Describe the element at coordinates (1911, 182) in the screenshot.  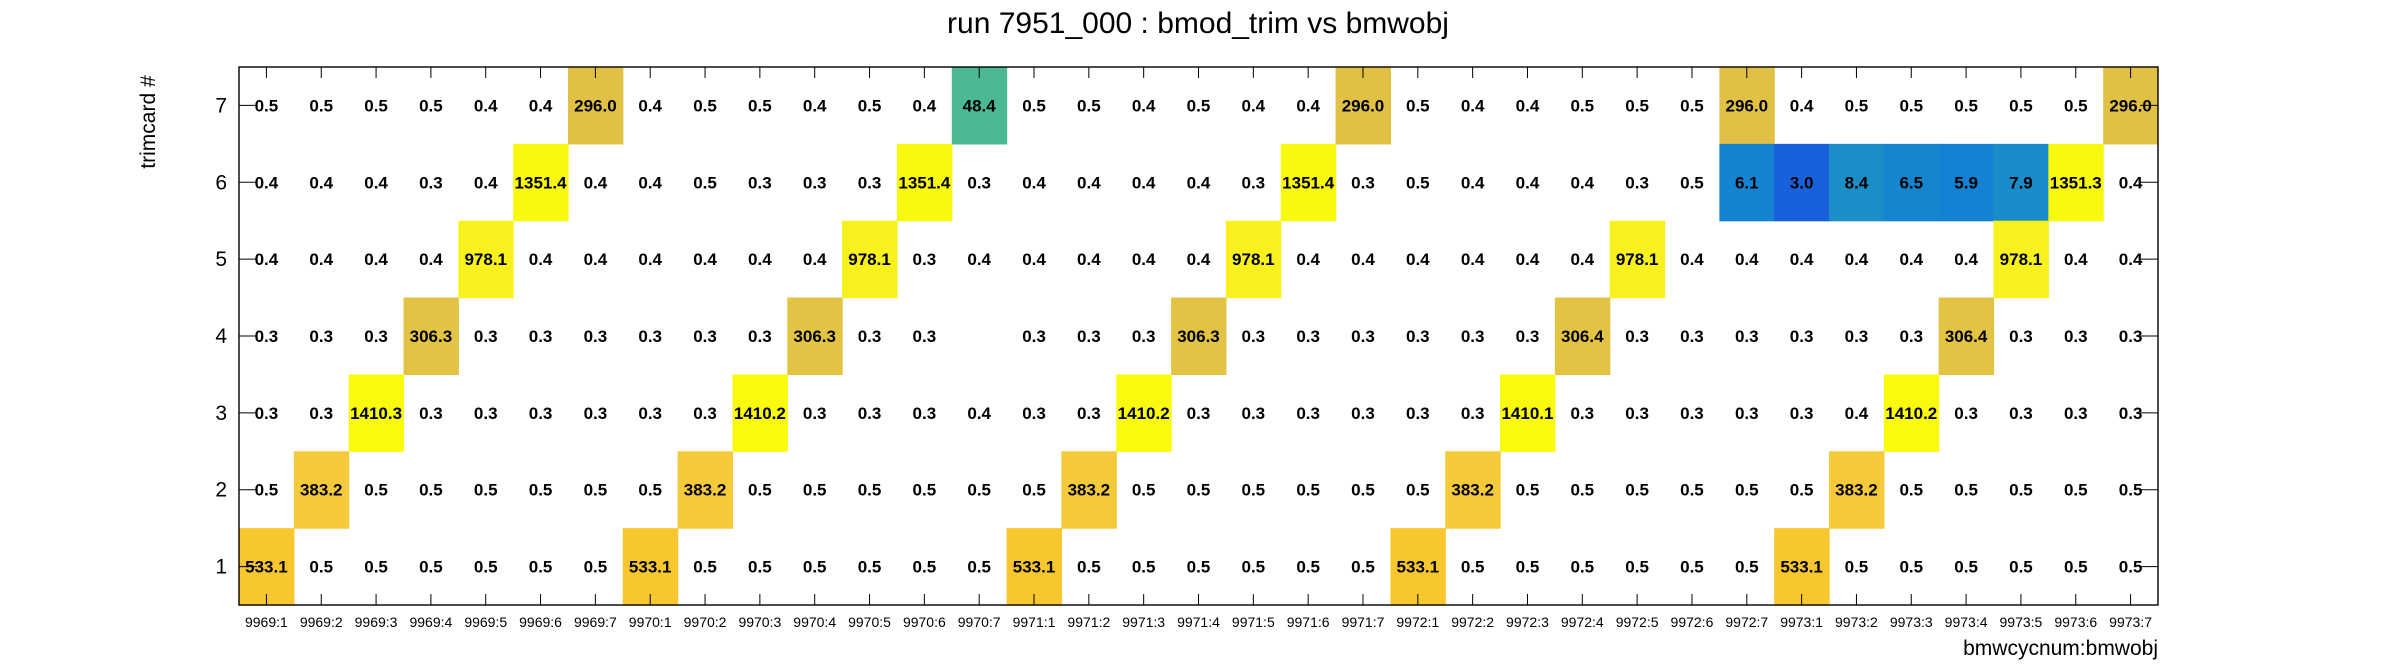
I see `cell-value-label: 6.5` at that location.